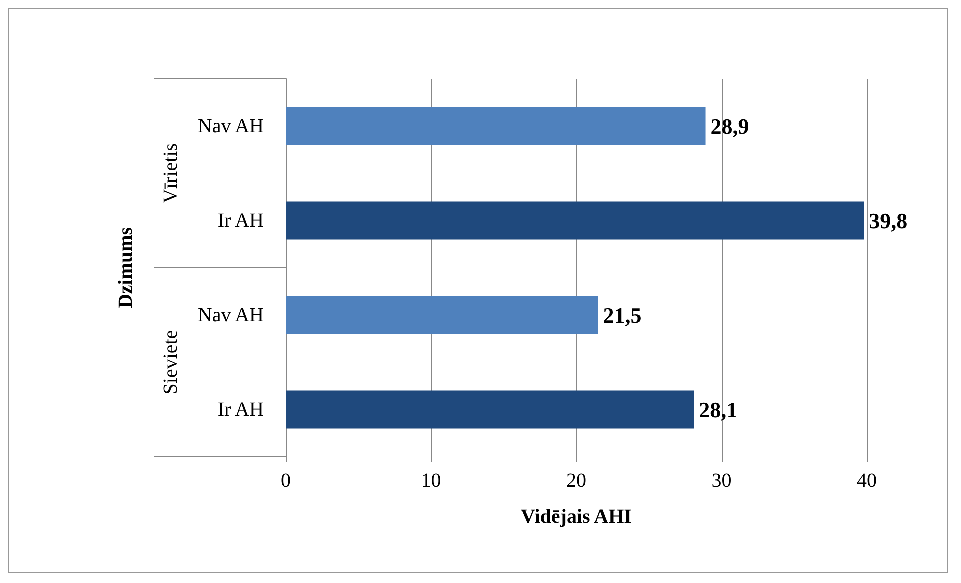 This screenshot has height=583, width=961. I want to click on data-label: 28,9, so click(730, 126).